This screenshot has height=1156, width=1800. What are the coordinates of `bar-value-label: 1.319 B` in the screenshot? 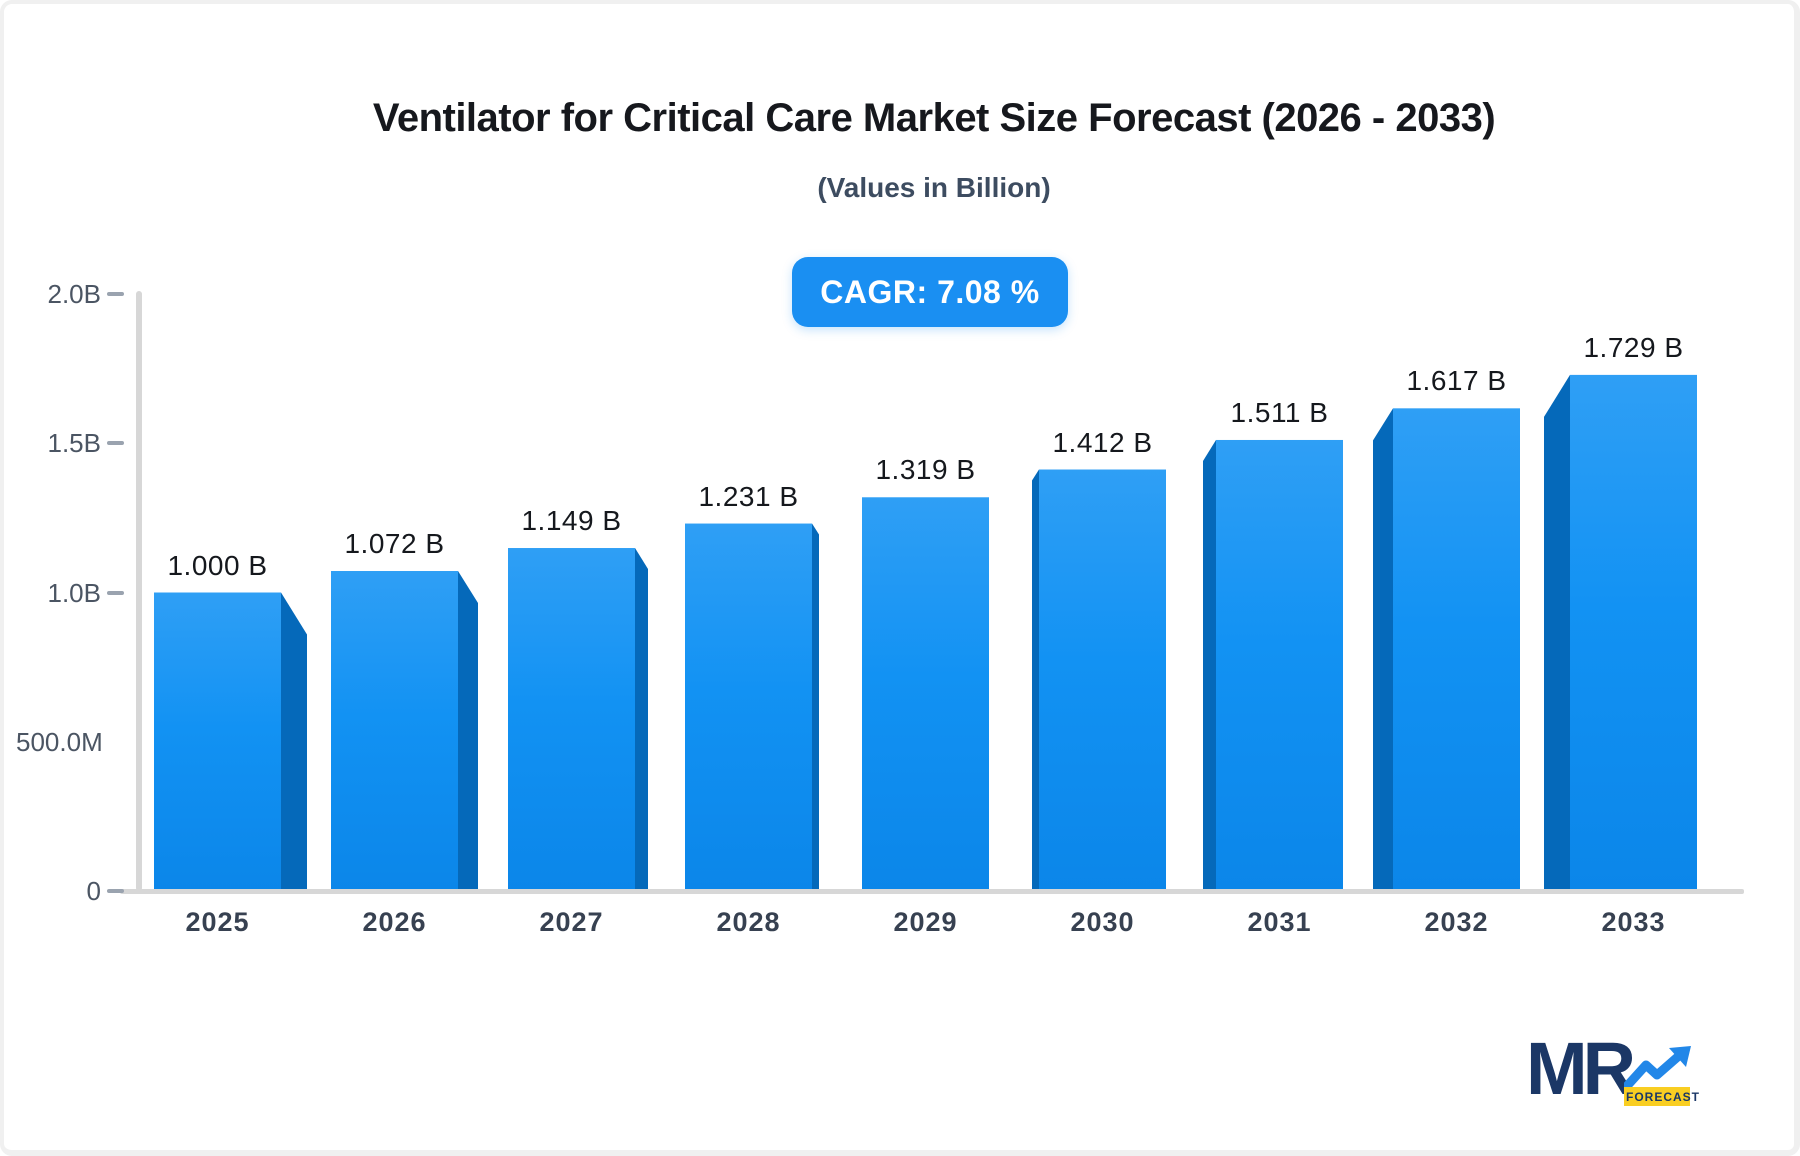 It's located at (925, 470).